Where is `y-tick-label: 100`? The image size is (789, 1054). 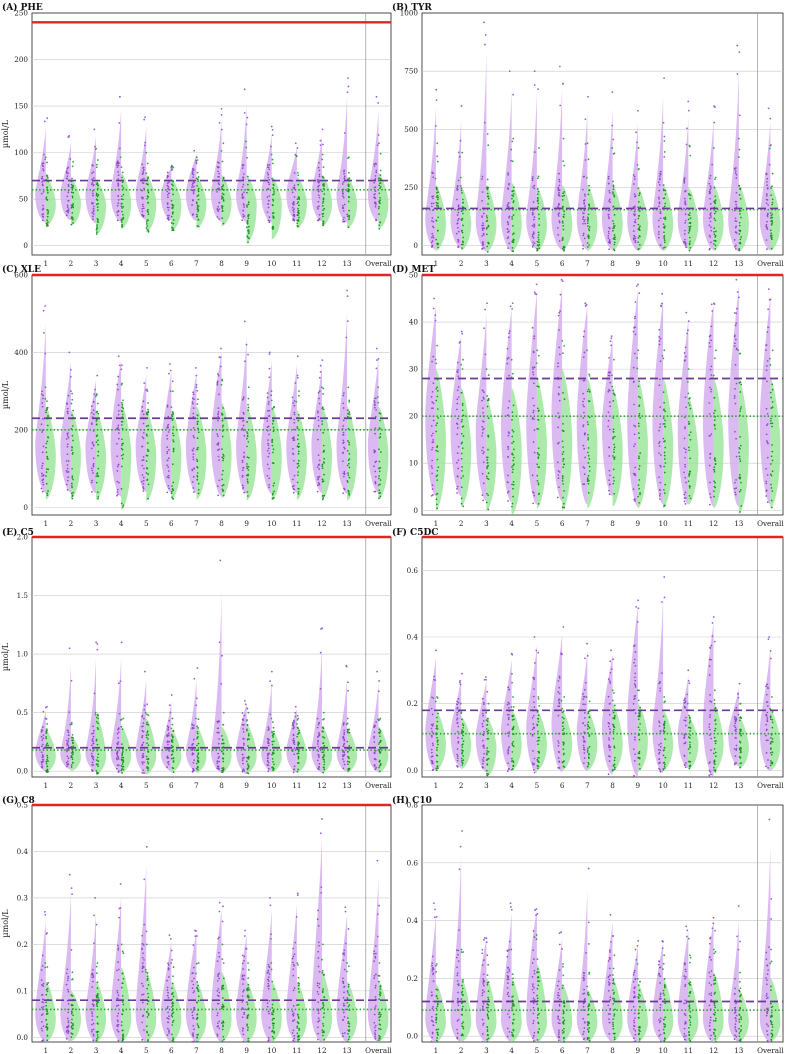
y-tick-label: 100 is located at coordinates (21, 152).